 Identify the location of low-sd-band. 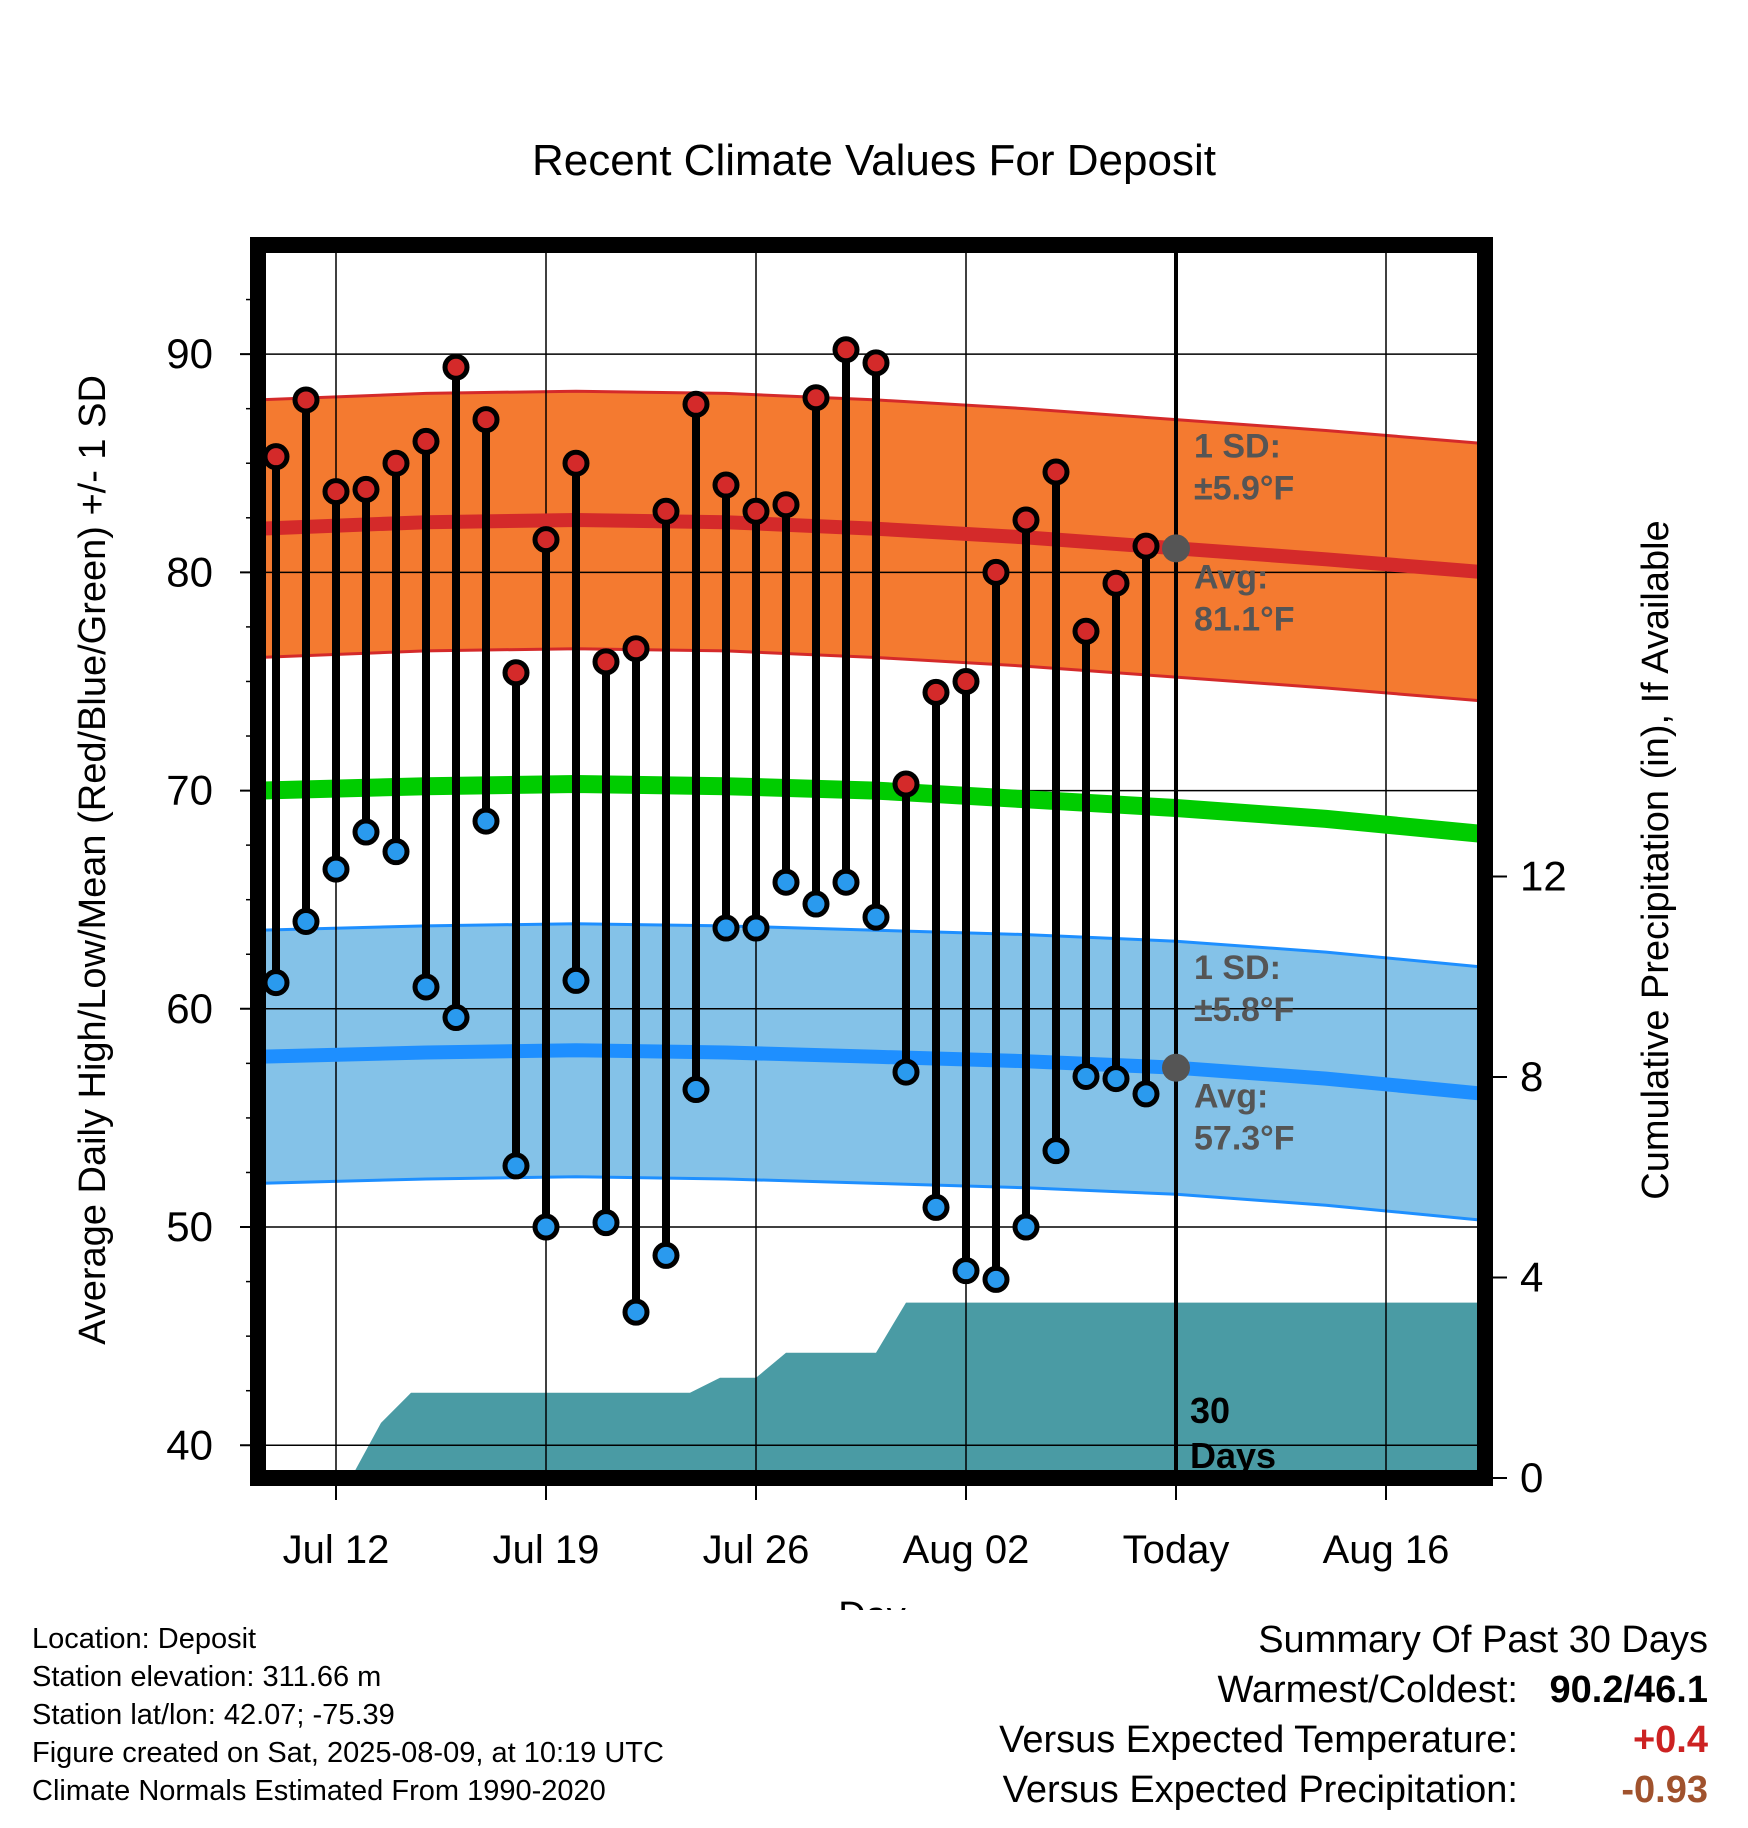
(871, 1072).